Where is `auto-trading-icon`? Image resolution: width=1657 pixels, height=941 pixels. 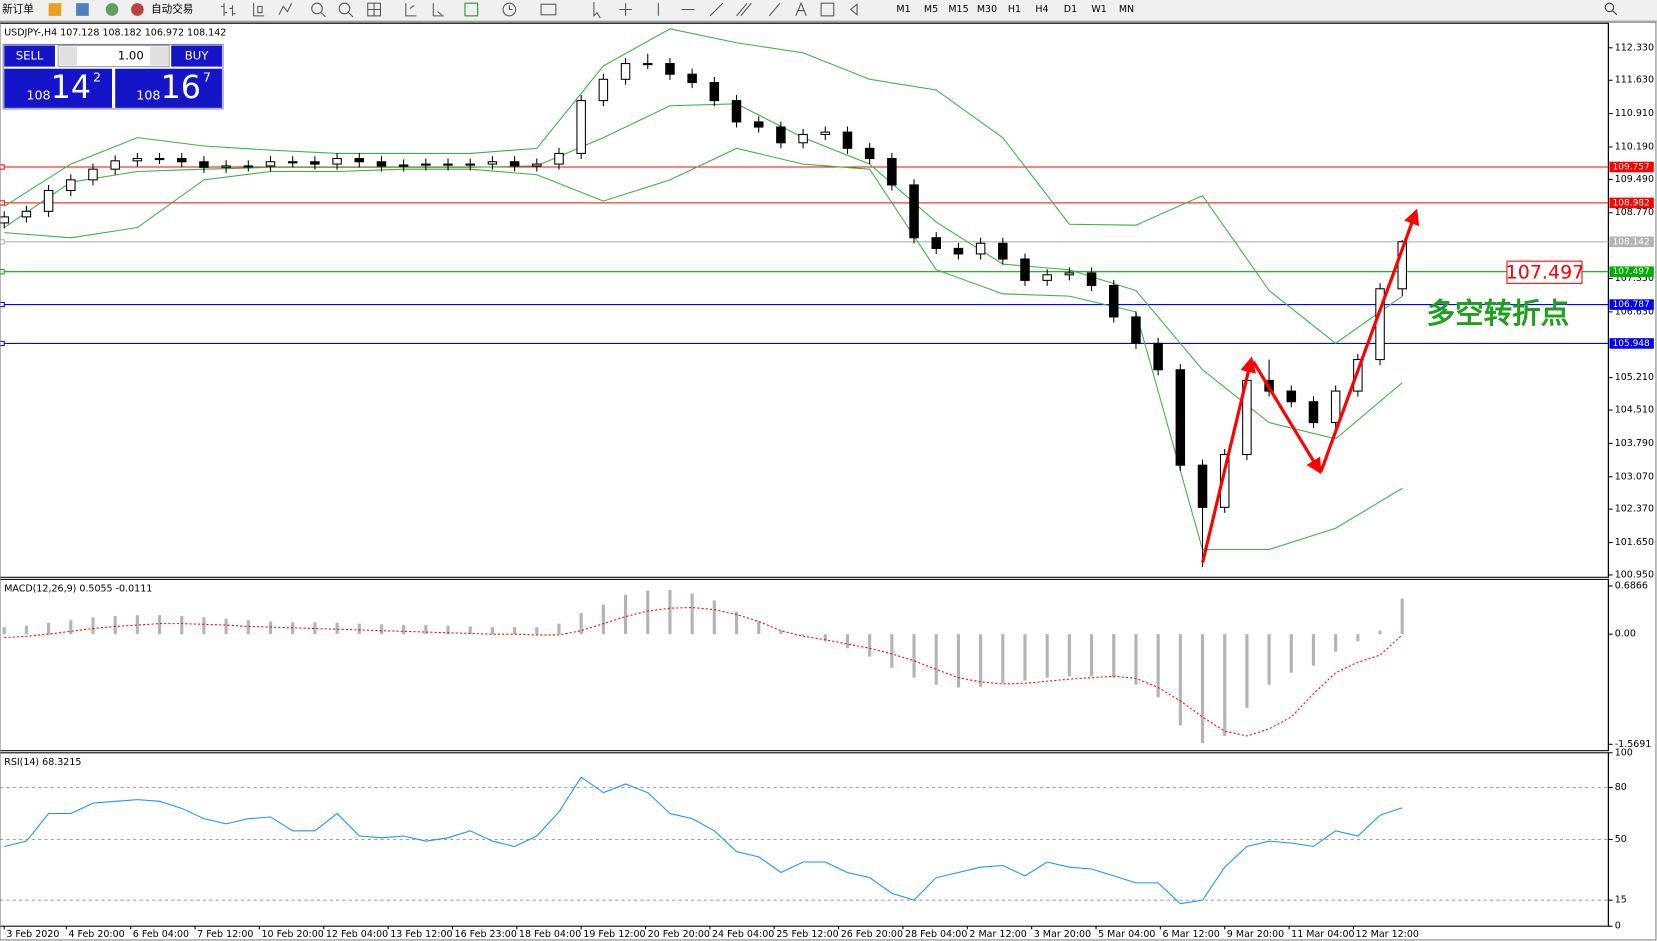
auto-trading-icon is located at coordinates (137, 9).